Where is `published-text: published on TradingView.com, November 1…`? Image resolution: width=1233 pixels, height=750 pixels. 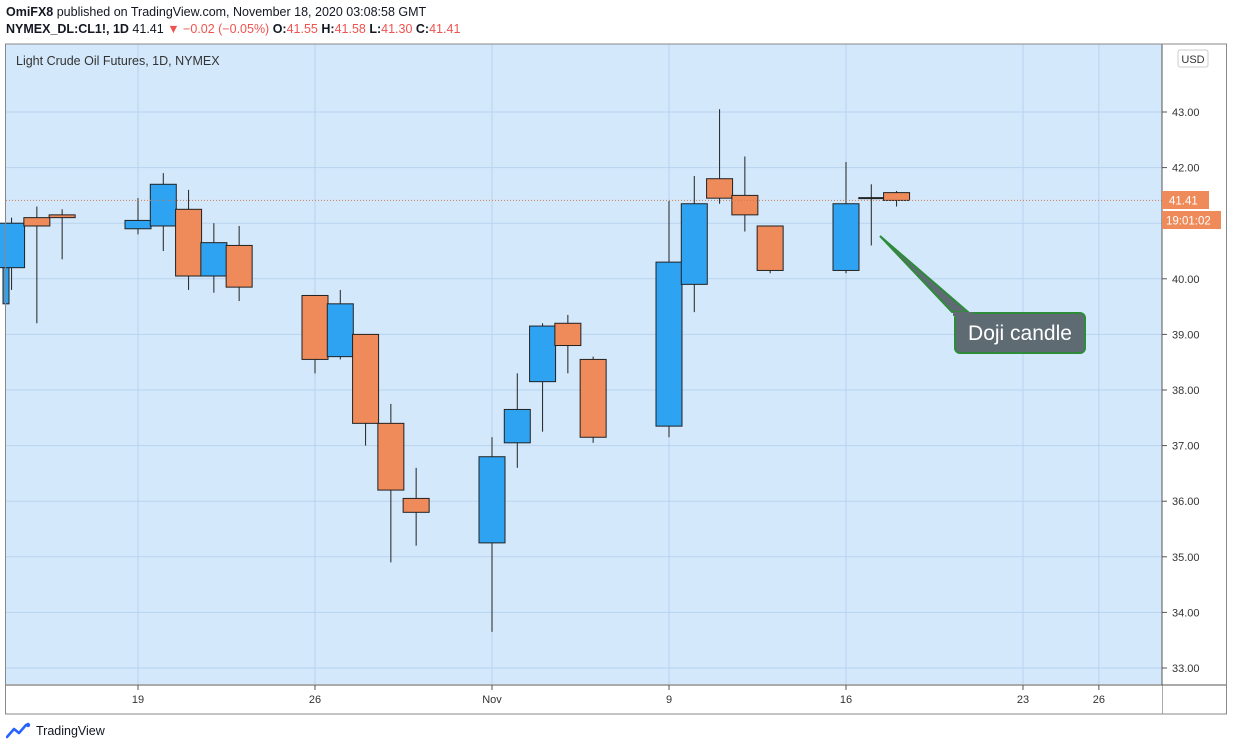 published-text: published on TradingView.com, November 1… is located at coordinates (241, 12).